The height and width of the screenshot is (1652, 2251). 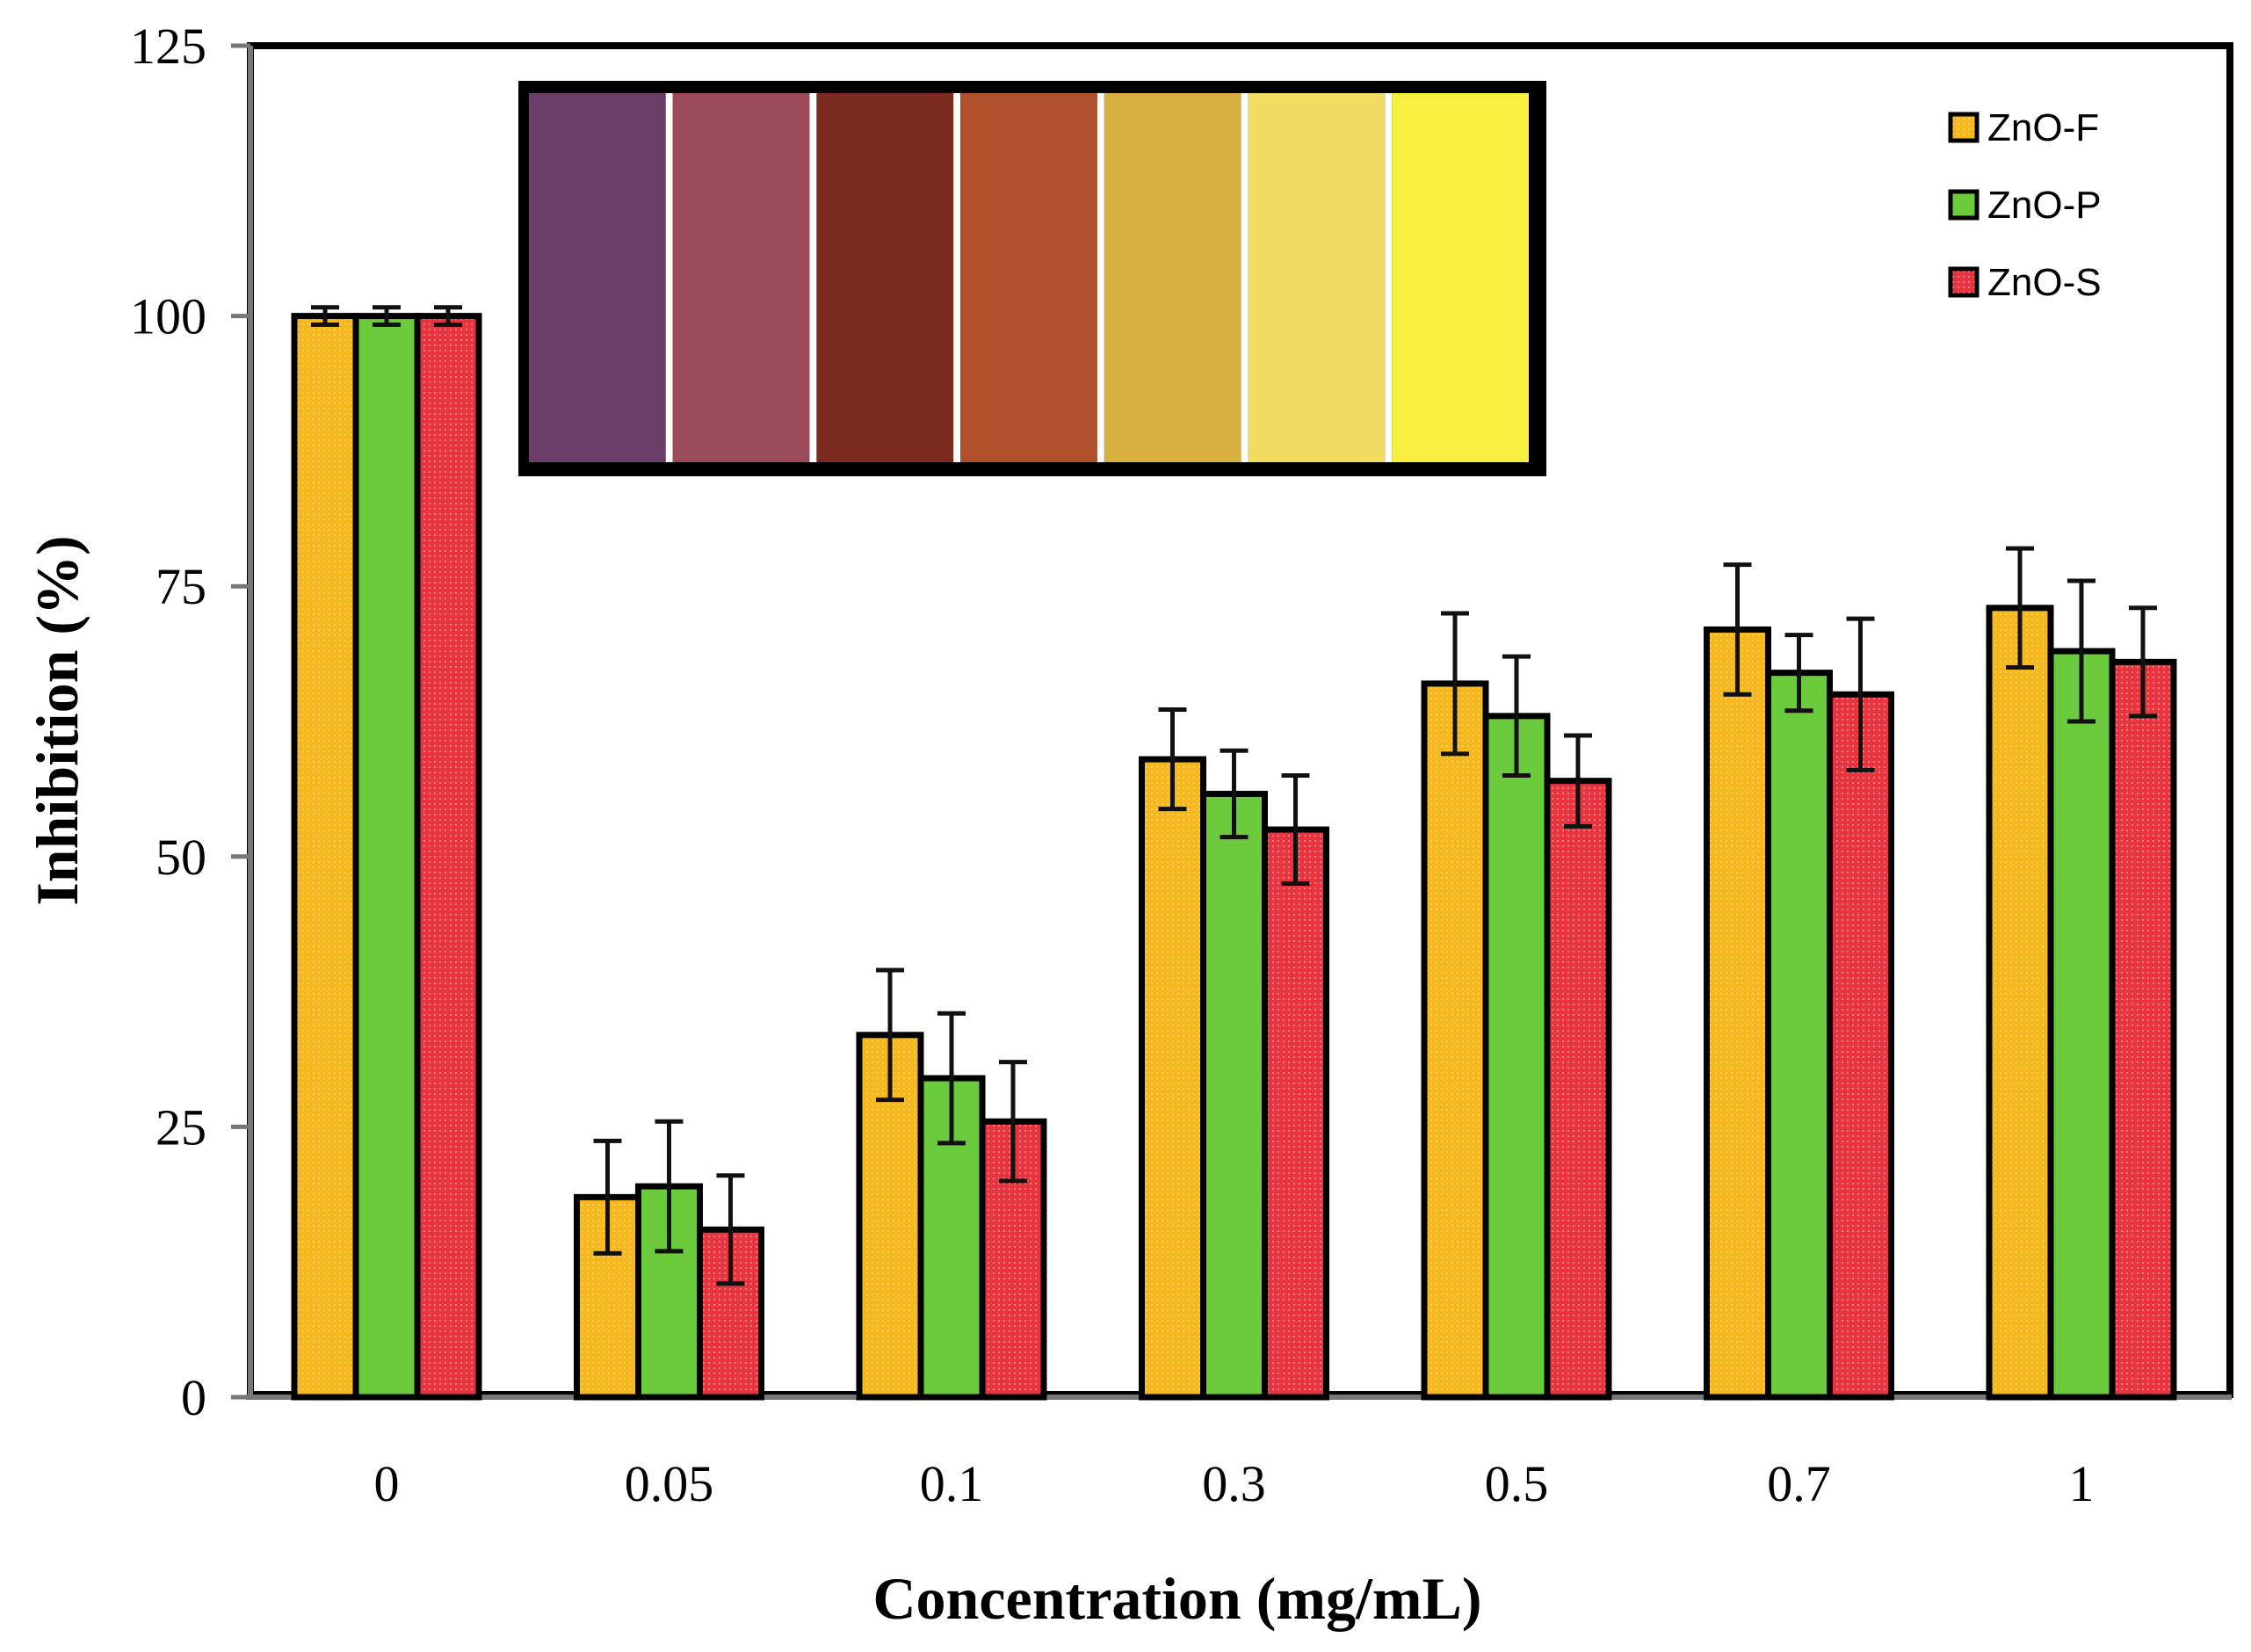 I want to click on bar-zno-f-0.3, so click(x=1172, y=1079).